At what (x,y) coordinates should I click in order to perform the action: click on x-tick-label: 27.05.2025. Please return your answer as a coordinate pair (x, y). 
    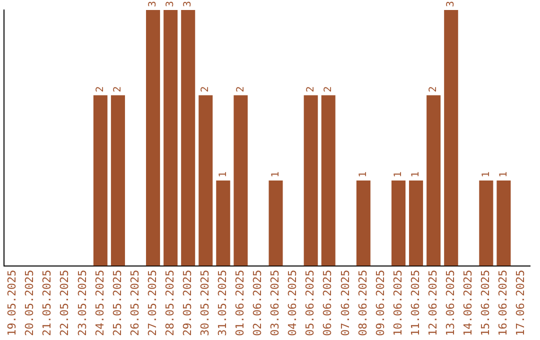
    Looking at the image, I should click on (152, 303).